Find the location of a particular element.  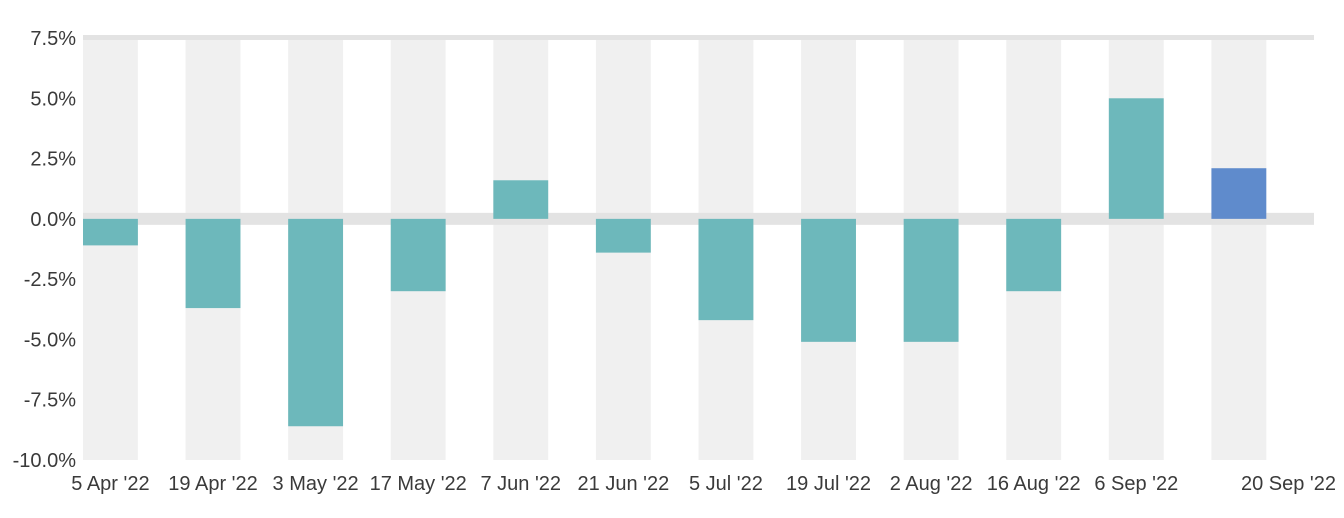

x-tick-label: 6 Sep '22 is located at coordinates (1136, 484).